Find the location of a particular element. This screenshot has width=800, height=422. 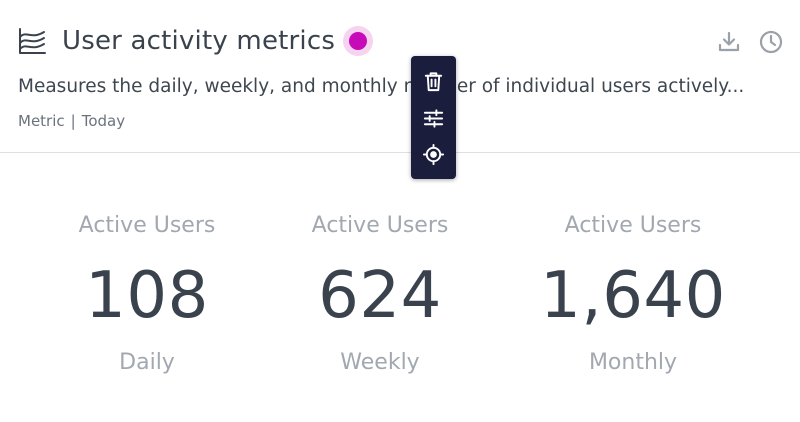

status-dot is located at coordinates (358, 41).